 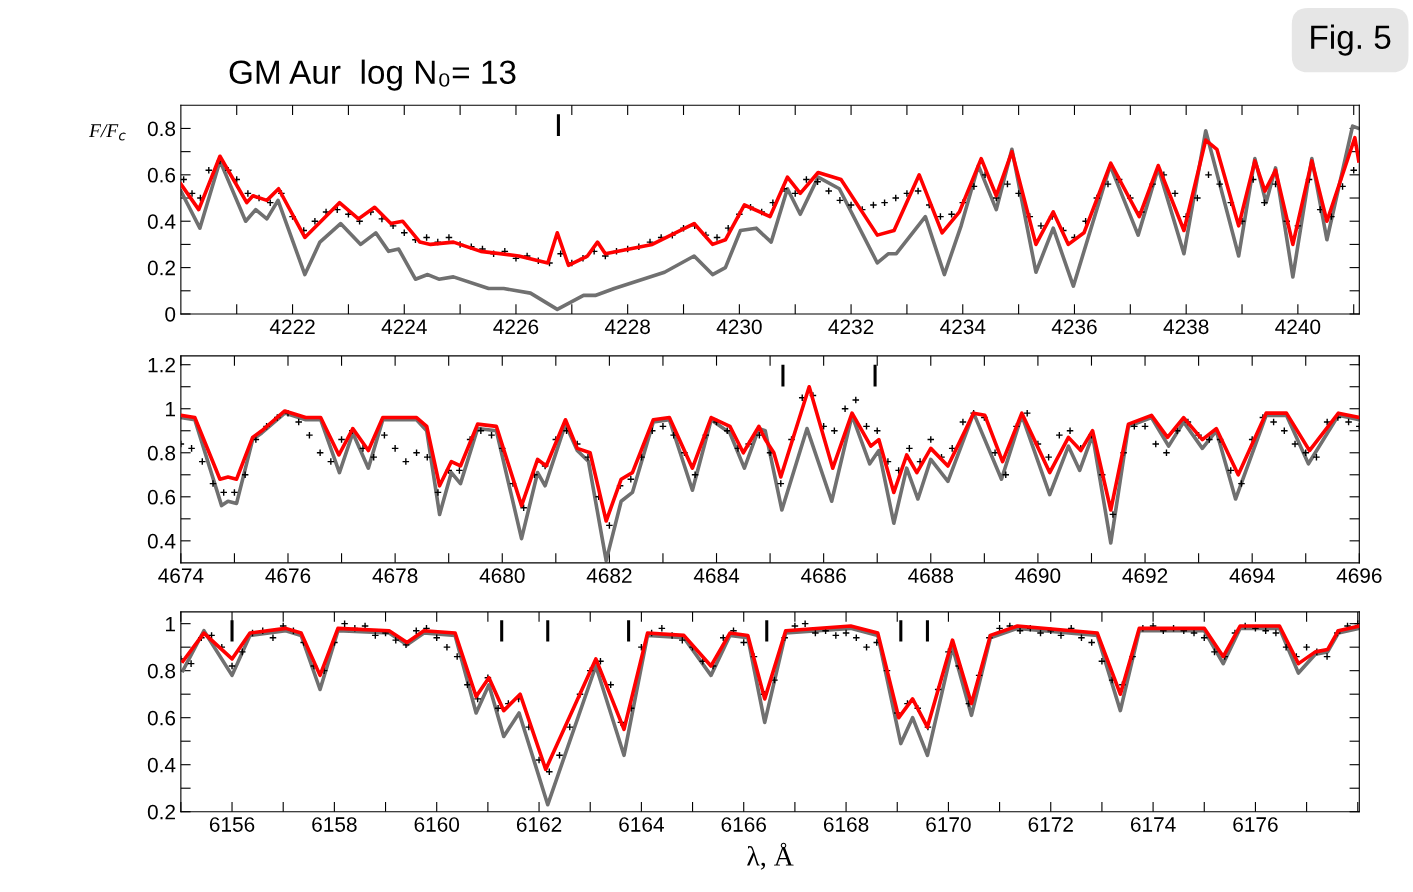 I want to click on x-tick-label: 4696, so click(x=1359, y=576).